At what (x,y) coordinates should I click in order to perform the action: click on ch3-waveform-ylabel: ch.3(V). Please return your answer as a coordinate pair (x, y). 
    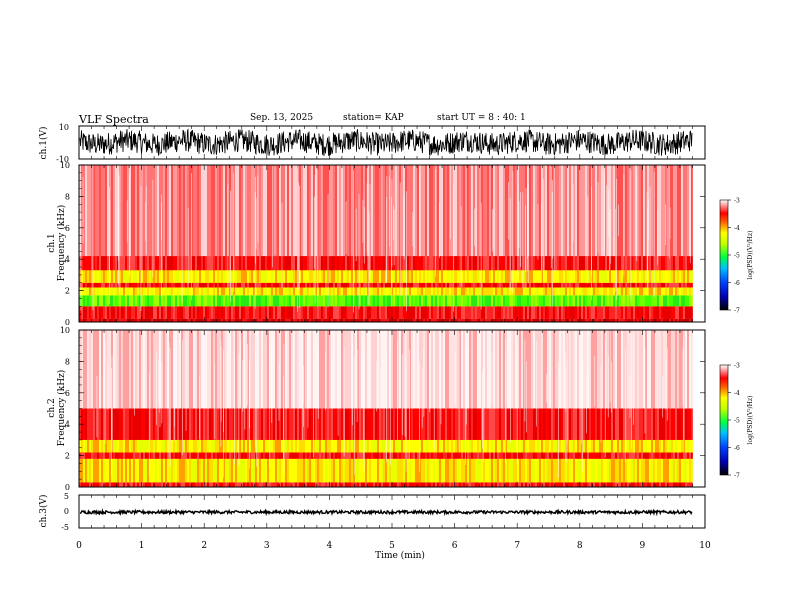
    Looking at the image, I should click on (43, 511).